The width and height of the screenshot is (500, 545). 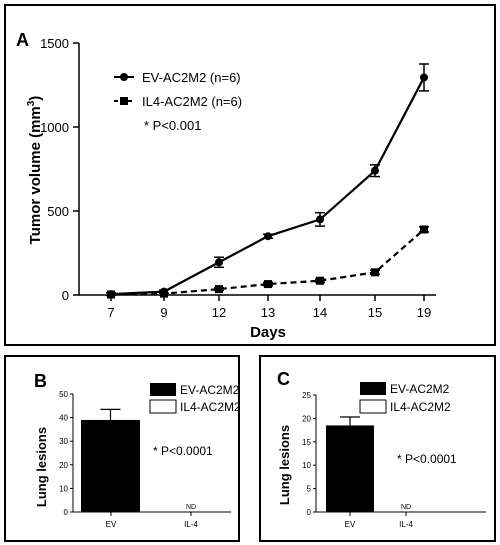 What do you see at coordinates (63, 441) in the screenshot?
I see `y-tick-label: 30` at bounding box center [63, 441].